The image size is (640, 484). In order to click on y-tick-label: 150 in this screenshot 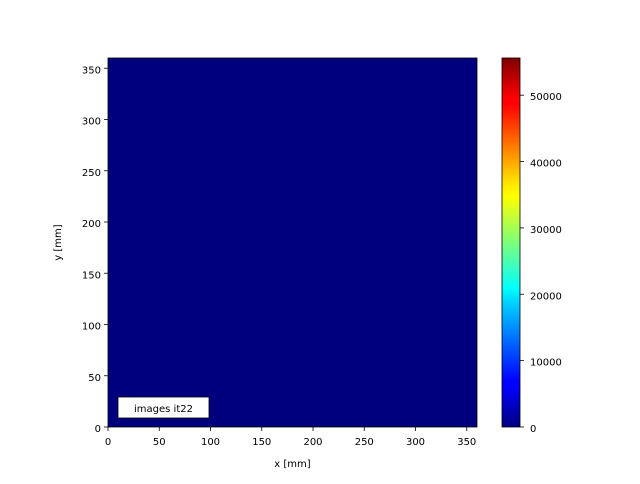, I will do `click(91, 275)`.